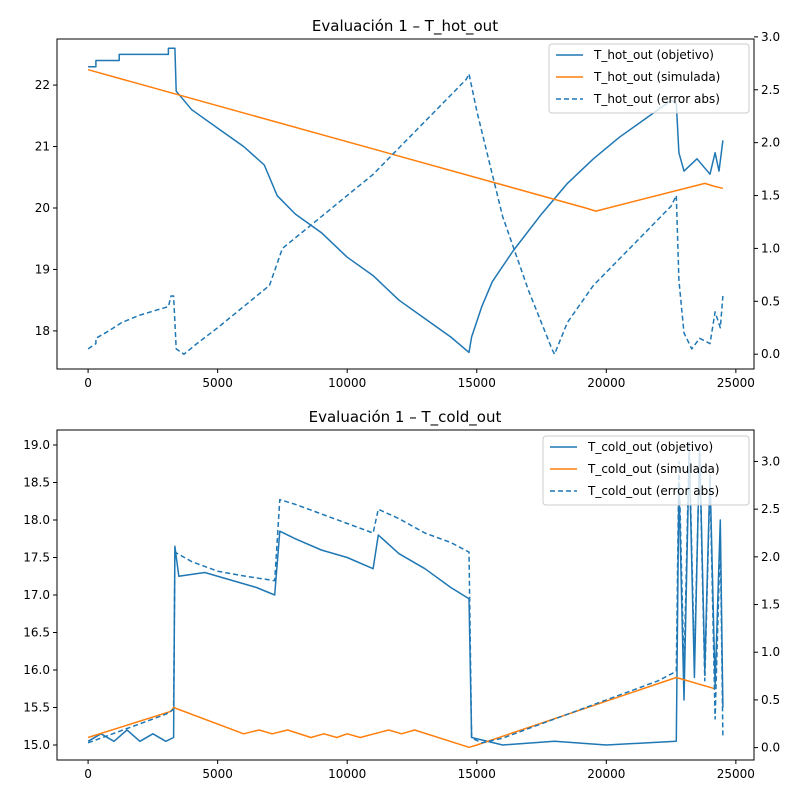 Image resolution: width=800 pixels, height=800 pixels. What do you see at coordinates (36, 633) in the screenshot?
I see `y-left-tick-label: 16.5` at bounding box center [36, 633].